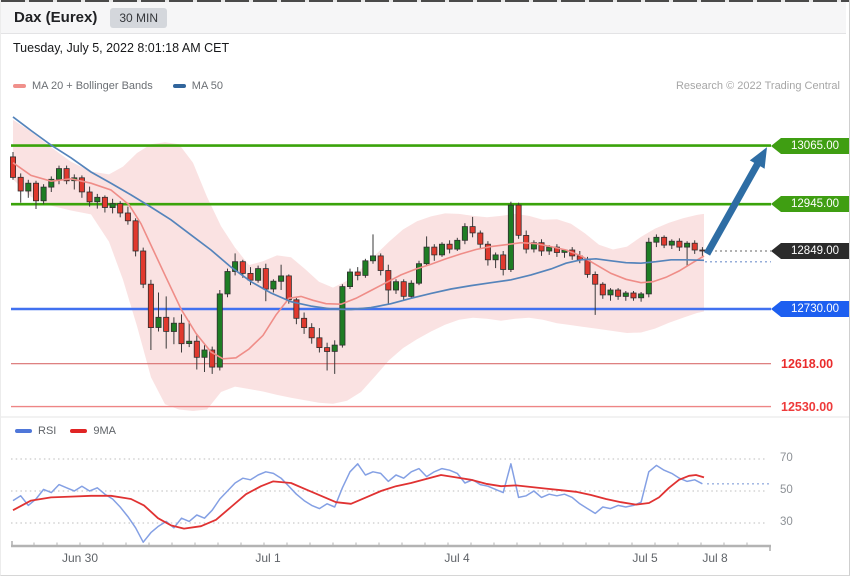 The image size is (850, 576). I want to click on rsi-tick-50: 50, so click(786, 490).